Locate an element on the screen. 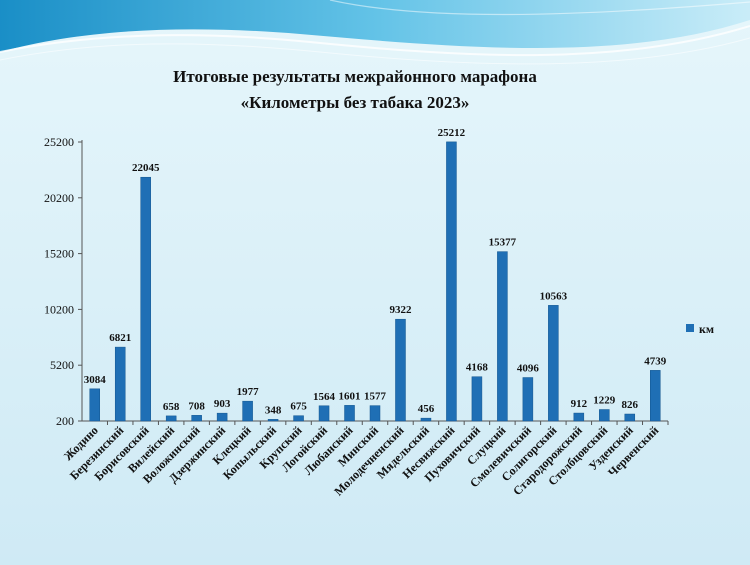 The height and width of the screenshot is (565, 750). data-label: 912 is located at coordinates (579, 404).